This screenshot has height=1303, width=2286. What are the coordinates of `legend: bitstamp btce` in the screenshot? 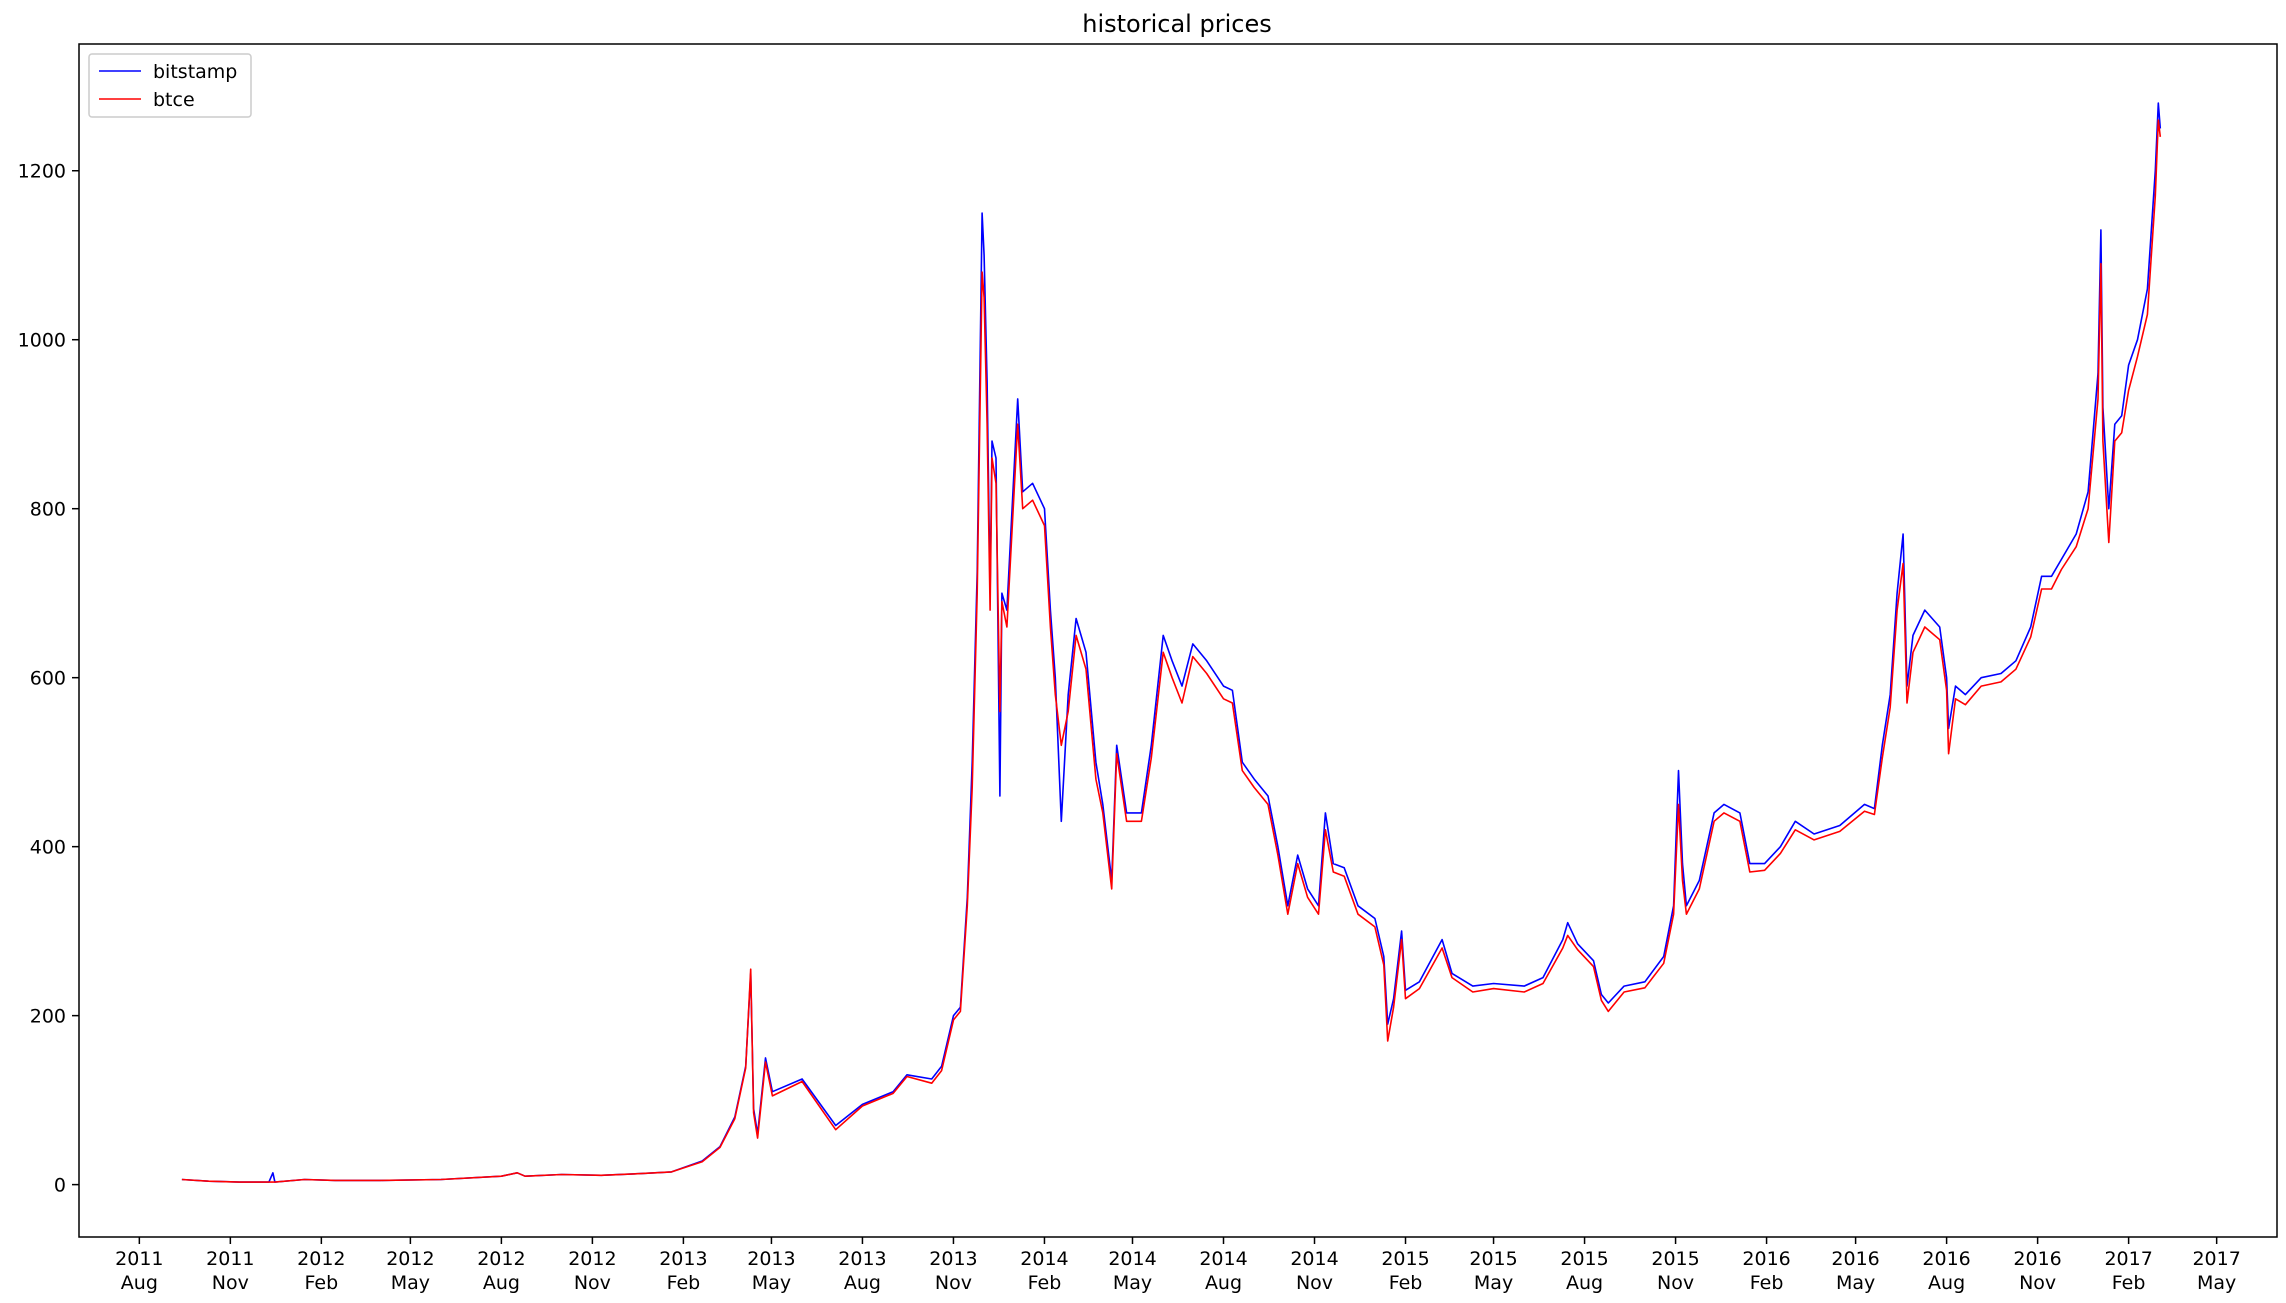 It's located at (170, 85).